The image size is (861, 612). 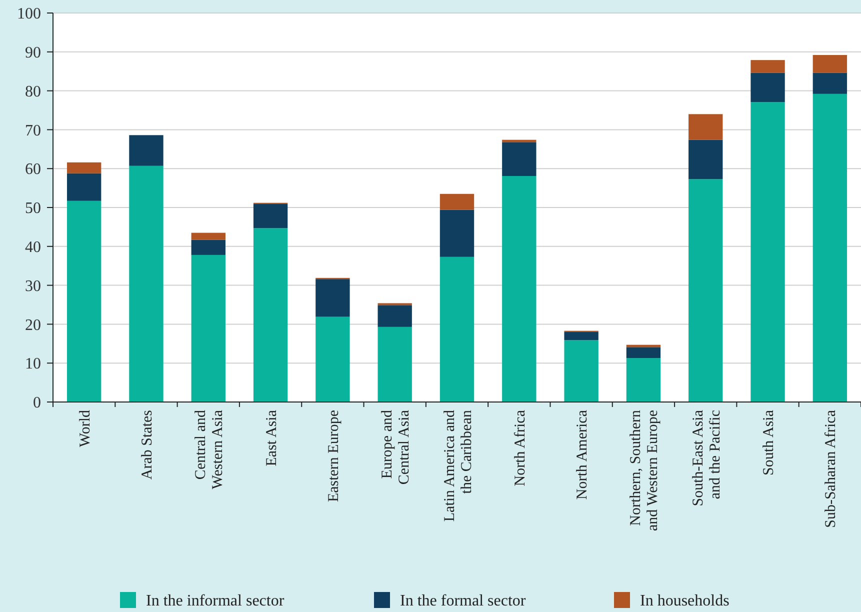 What do you see at coordinates (33, 209) in the screenshot?
I see `y-tick-label: 50` at bounding box center [33, 209].